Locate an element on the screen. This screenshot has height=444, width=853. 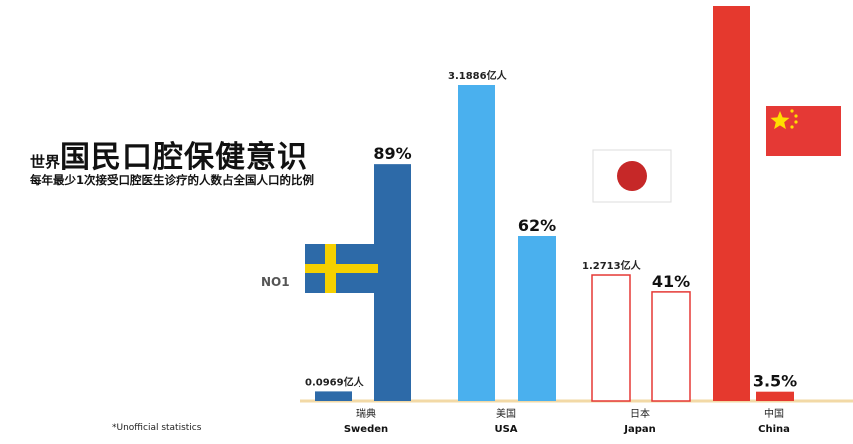
label-percentage-sweden: 89% is located at coordinates (392, 153).